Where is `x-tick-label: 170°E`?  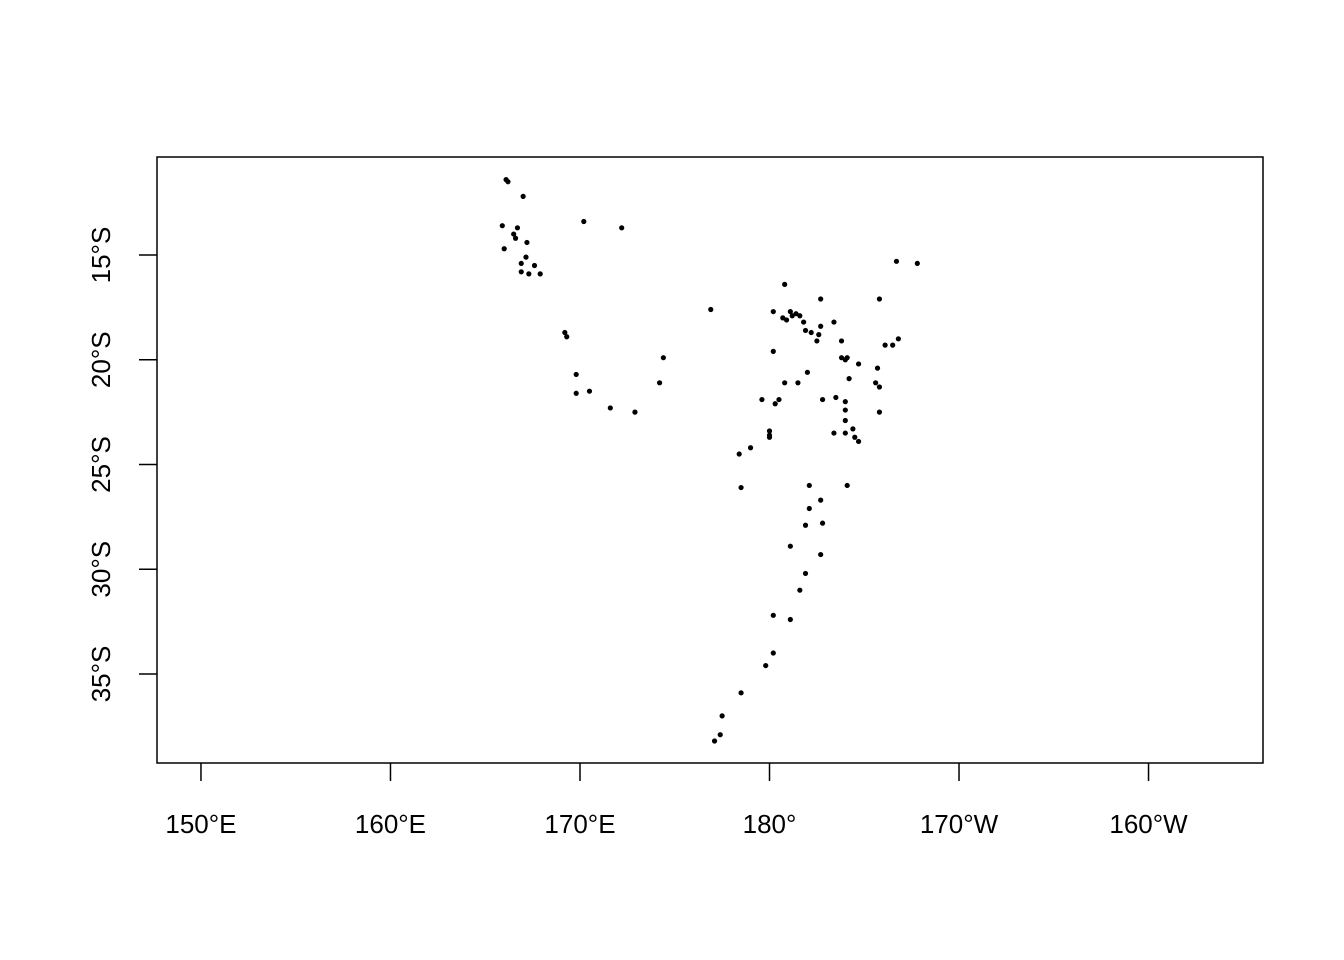
x-tick-label: 170°E is located at coordinates (579, 824).